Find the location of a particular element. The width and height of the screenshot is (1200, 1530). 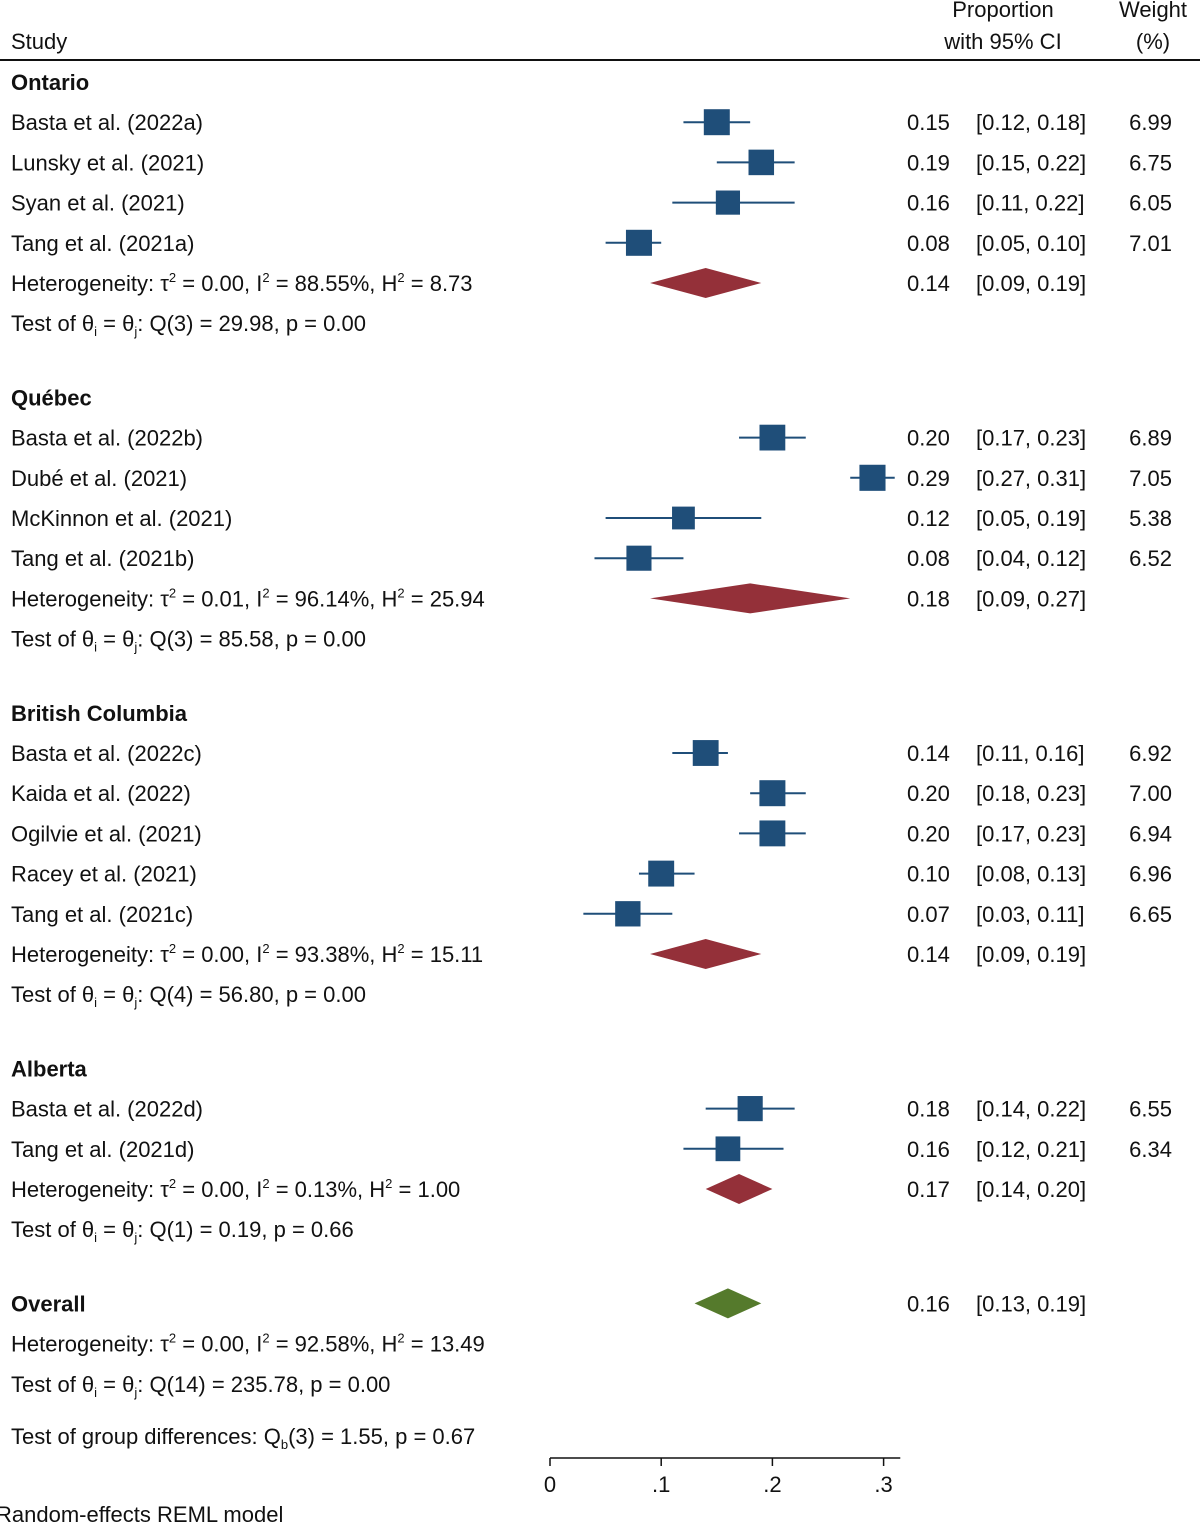

subgroup-estimate: 0.17 is located at coordinates (928, 1189).